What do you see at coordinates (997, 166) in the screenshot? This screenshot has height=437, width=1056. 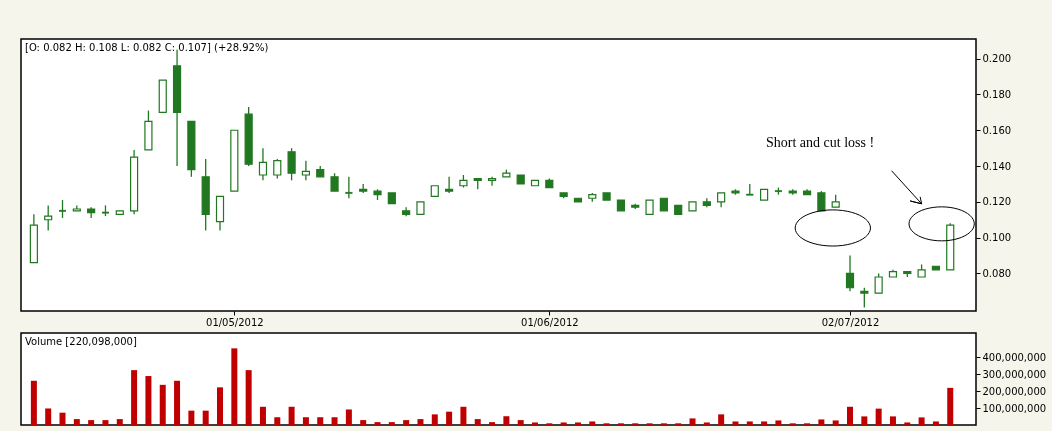 I see `y-tick-label: 0.140` at bounding box center [997, 166].